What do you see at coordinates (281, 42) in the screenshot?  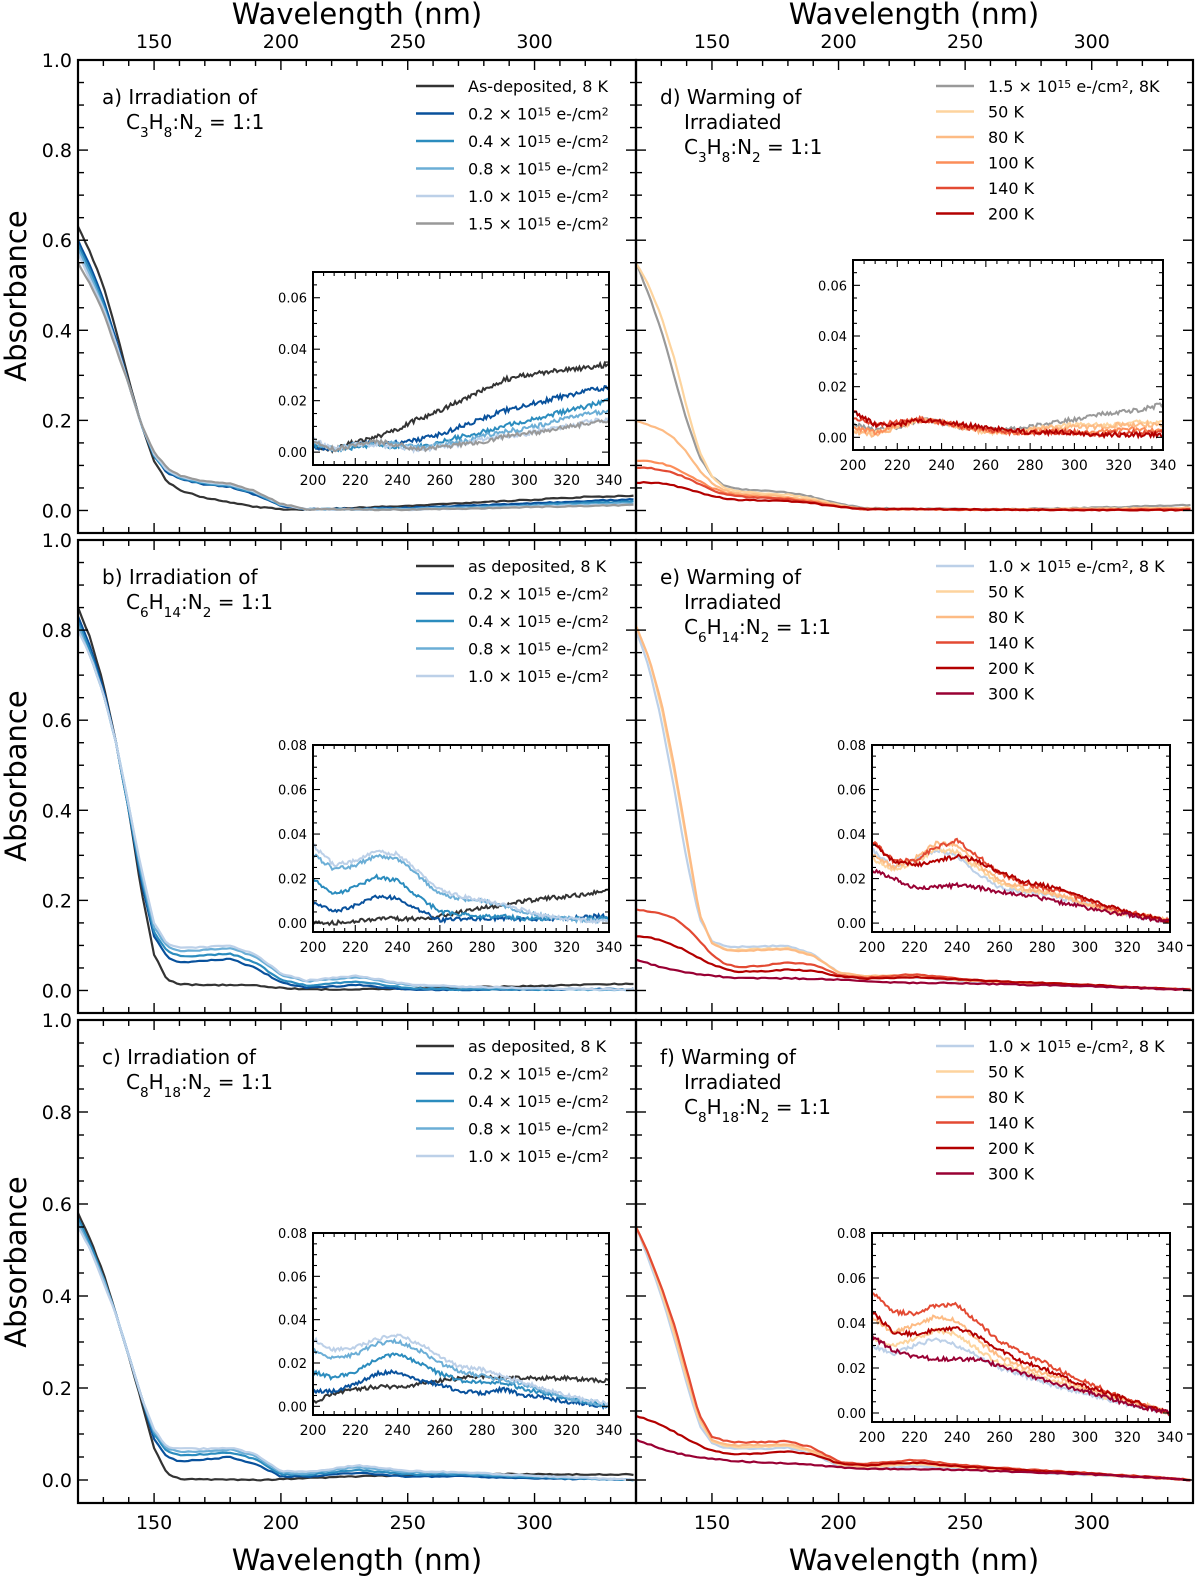 I see `x-tick-label-top: 200` at bounding box center [281, 42].